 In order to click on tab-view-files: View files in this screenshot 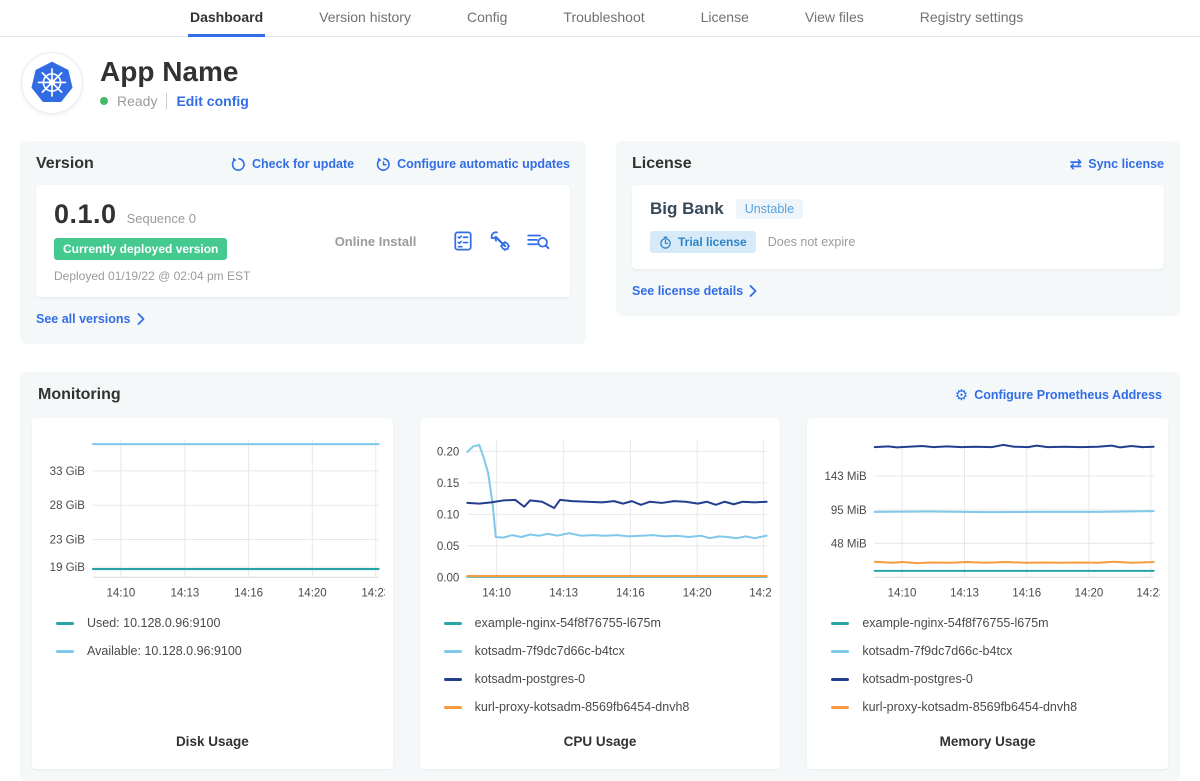, I will do `click(834, 17)`.